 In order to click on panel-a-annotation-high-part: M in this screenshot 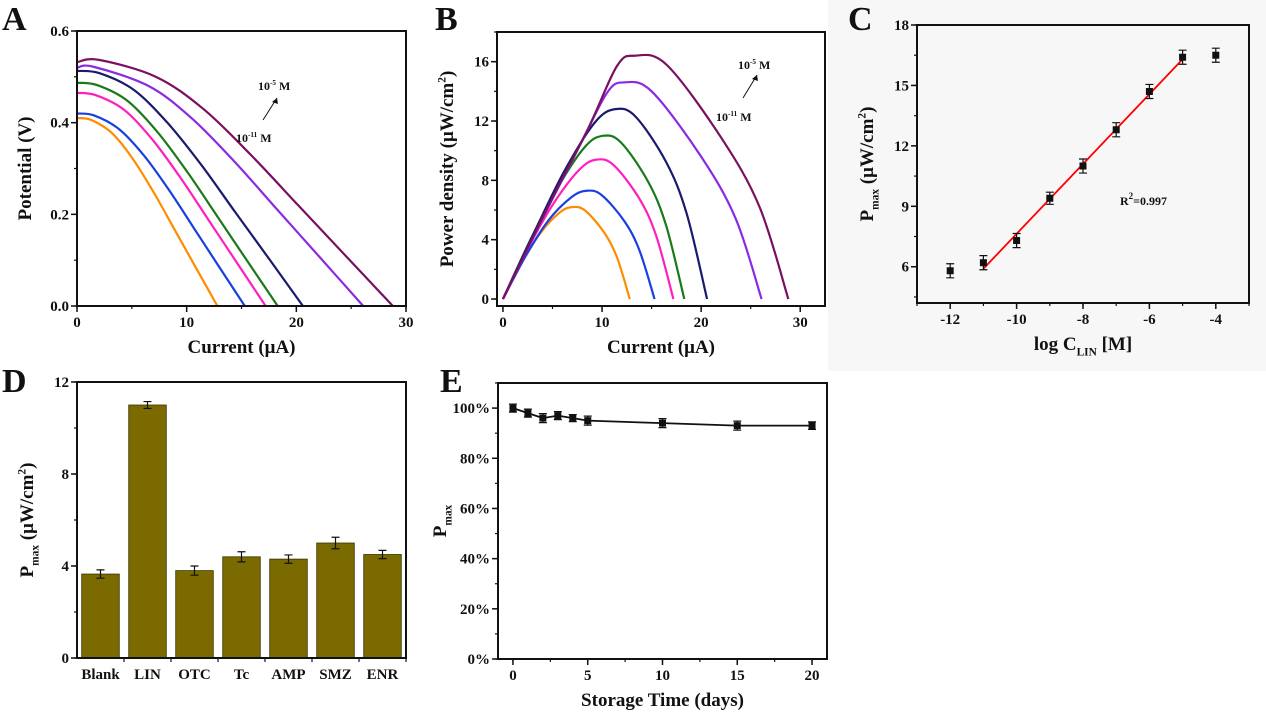, I will do `click(283, 86)`.